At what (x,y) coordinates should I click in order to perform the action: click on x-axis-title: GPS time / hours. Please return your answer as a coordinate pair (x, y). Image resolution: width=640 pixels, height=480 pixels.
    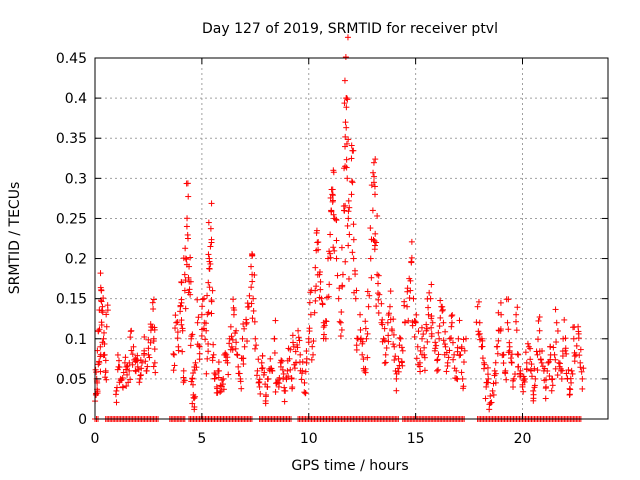
    Looking at the image, I should click on (349, 466).